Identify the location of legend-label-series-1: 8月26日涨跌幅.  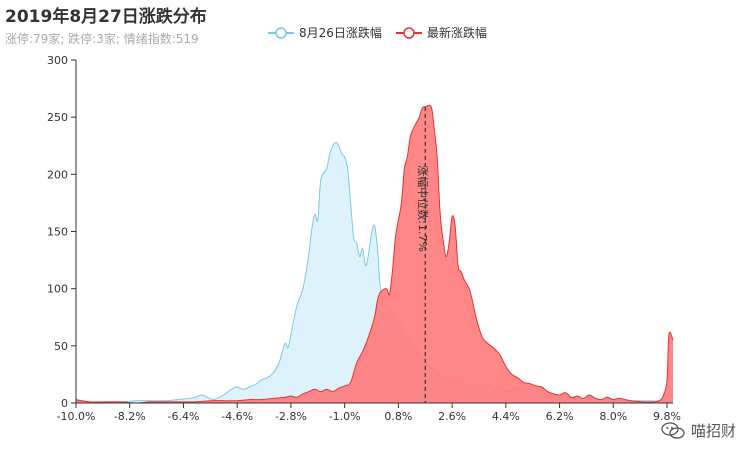
(340, 33).